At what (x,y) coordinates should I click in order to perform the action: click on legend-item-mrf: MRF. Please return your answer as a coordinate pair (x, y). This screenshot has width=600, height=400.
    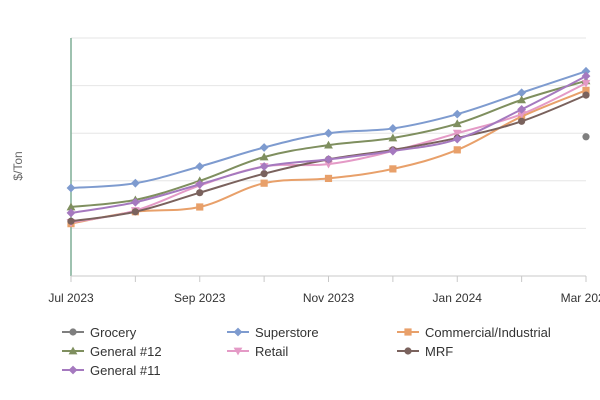
    Looking at the image, I should click on (425, 351).